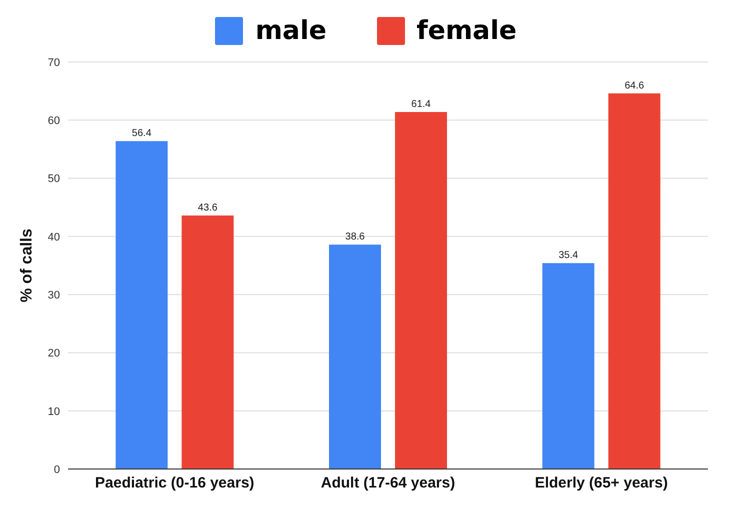 Image resolution: width=732 pixels, height=509 pixels. What do you see at coordinates (421, 104) in the screenshot?
I see `data-label: 61.4` at bounding box center [421, 104].